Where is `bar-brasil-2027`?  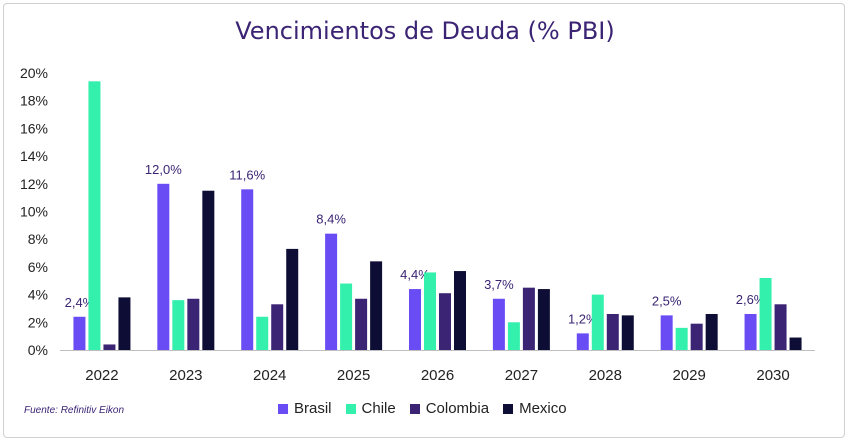
bar-brasil-2027 is located at coordinates (498, 324).